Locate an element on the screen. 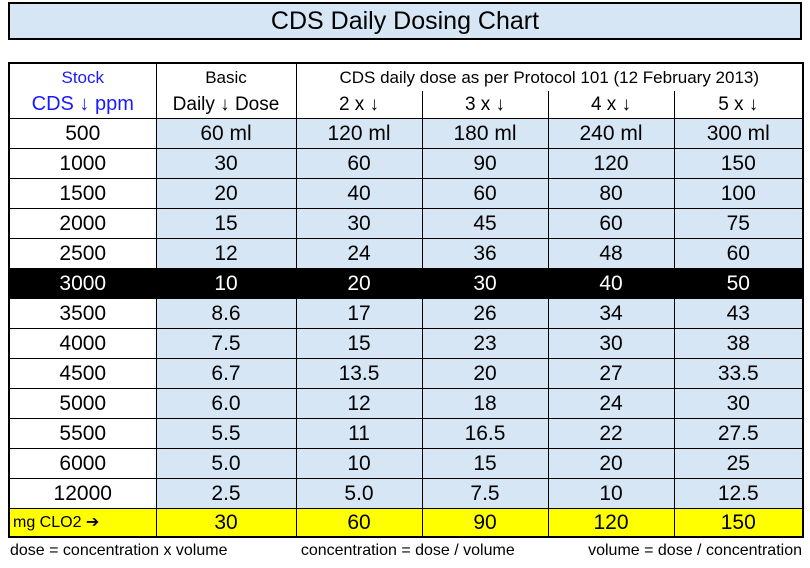  header-cell: 3 x ↓ is located at coordinates (485, 105).